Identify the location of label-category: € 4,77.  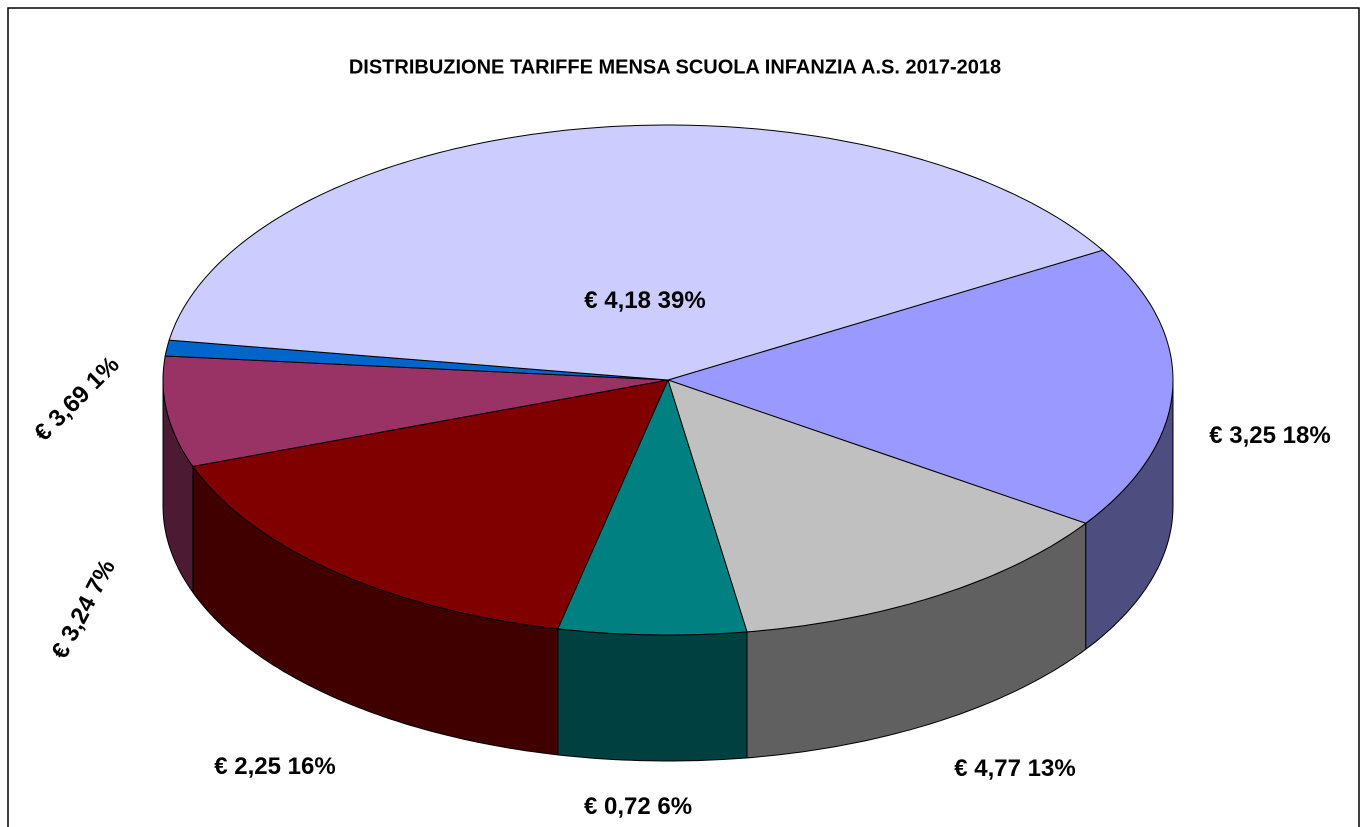
(987, 768).